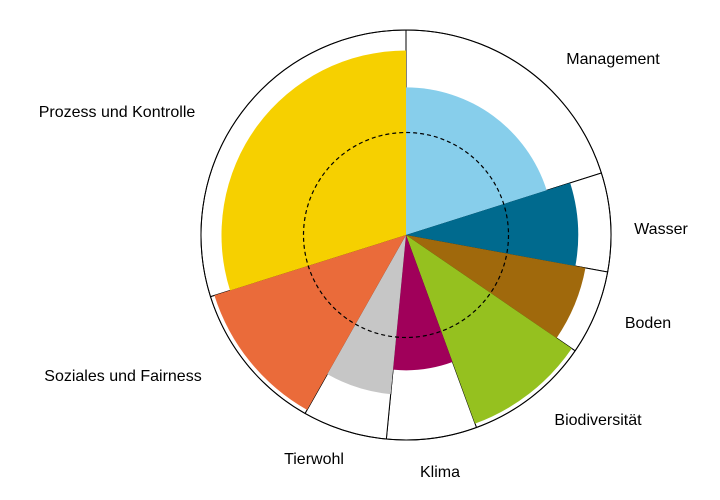  What do you see at coordinates (440, 472) in the screenshot?
I see `category-label: Klima` at bounding box center [440, 472].